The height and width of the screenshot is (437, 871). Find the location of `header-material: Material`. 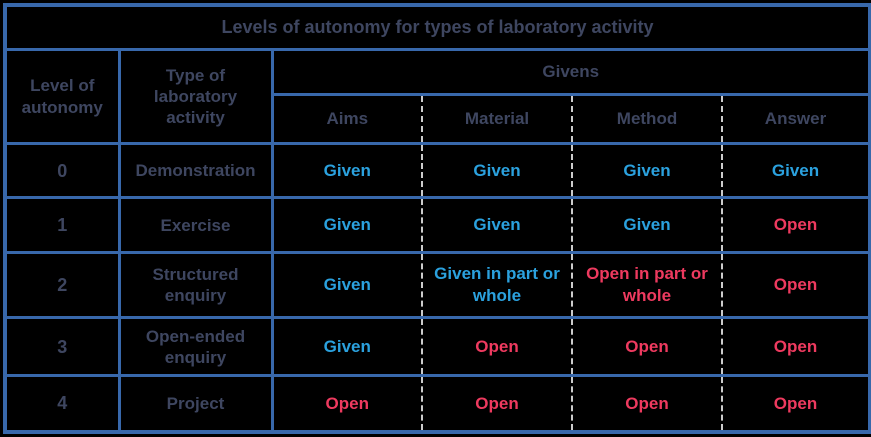

header-material: Material is located at coordinates (497, 119).